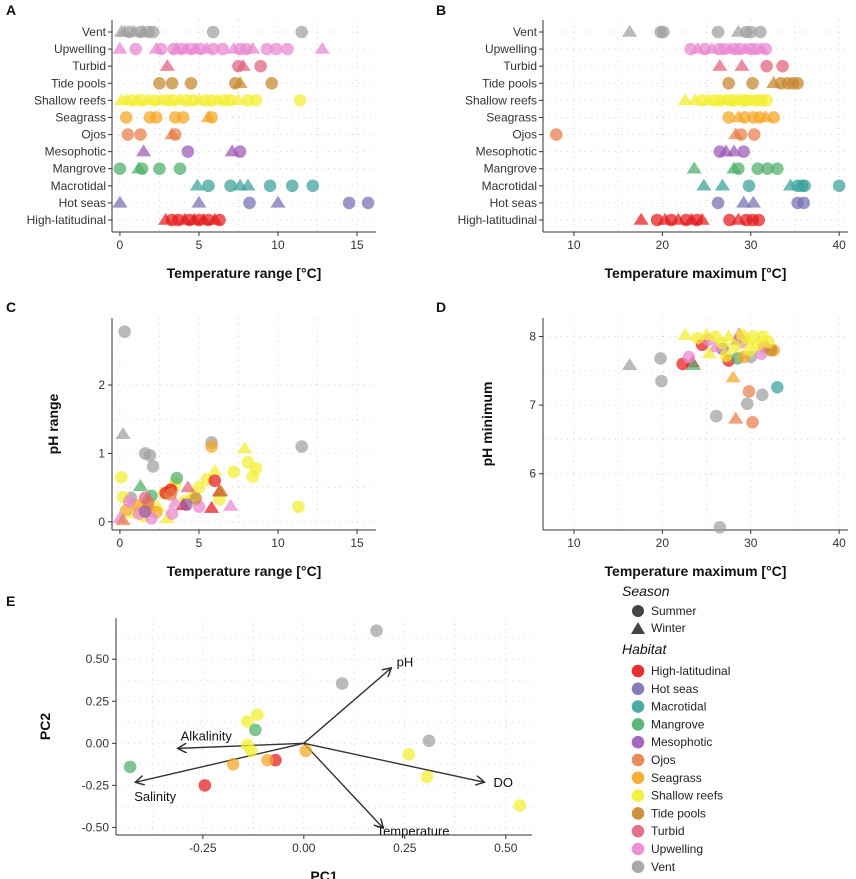 This screenshot has width=856, height=879. I want to click on legend-swatch-seagrass, so click(638, 778).